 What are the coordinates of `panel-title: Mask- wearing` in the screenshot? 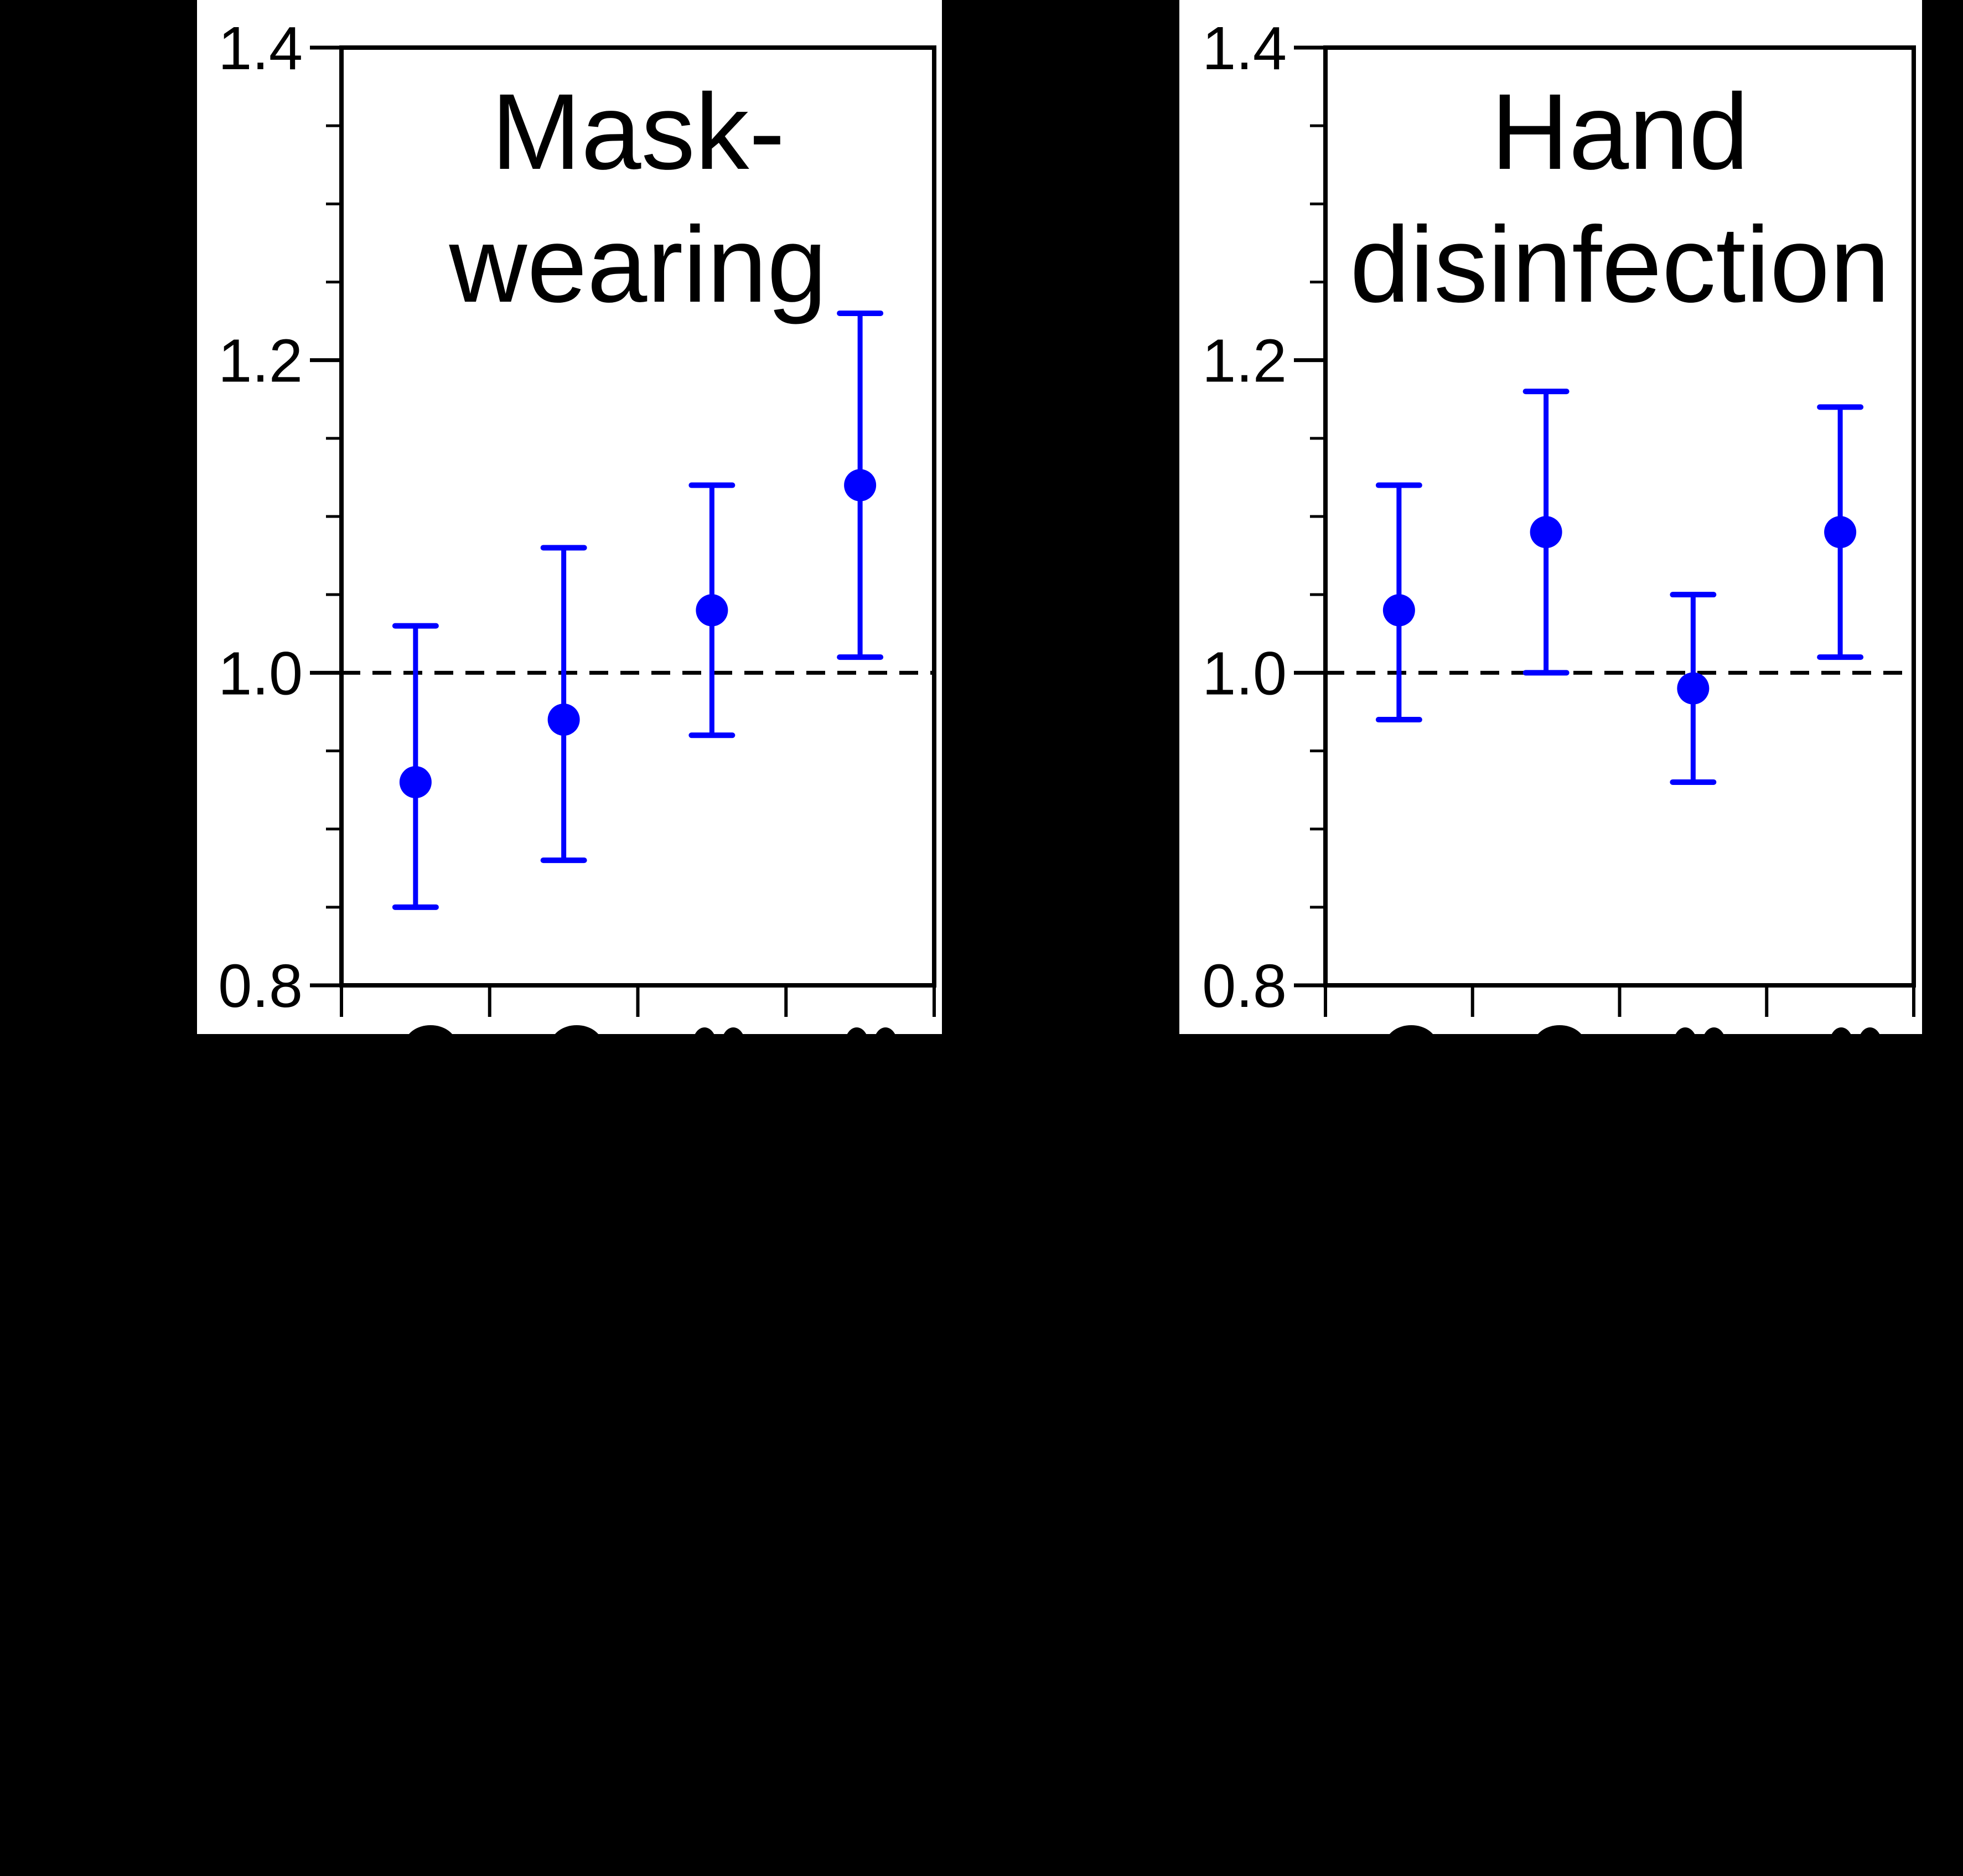 It's located at (638, 198).